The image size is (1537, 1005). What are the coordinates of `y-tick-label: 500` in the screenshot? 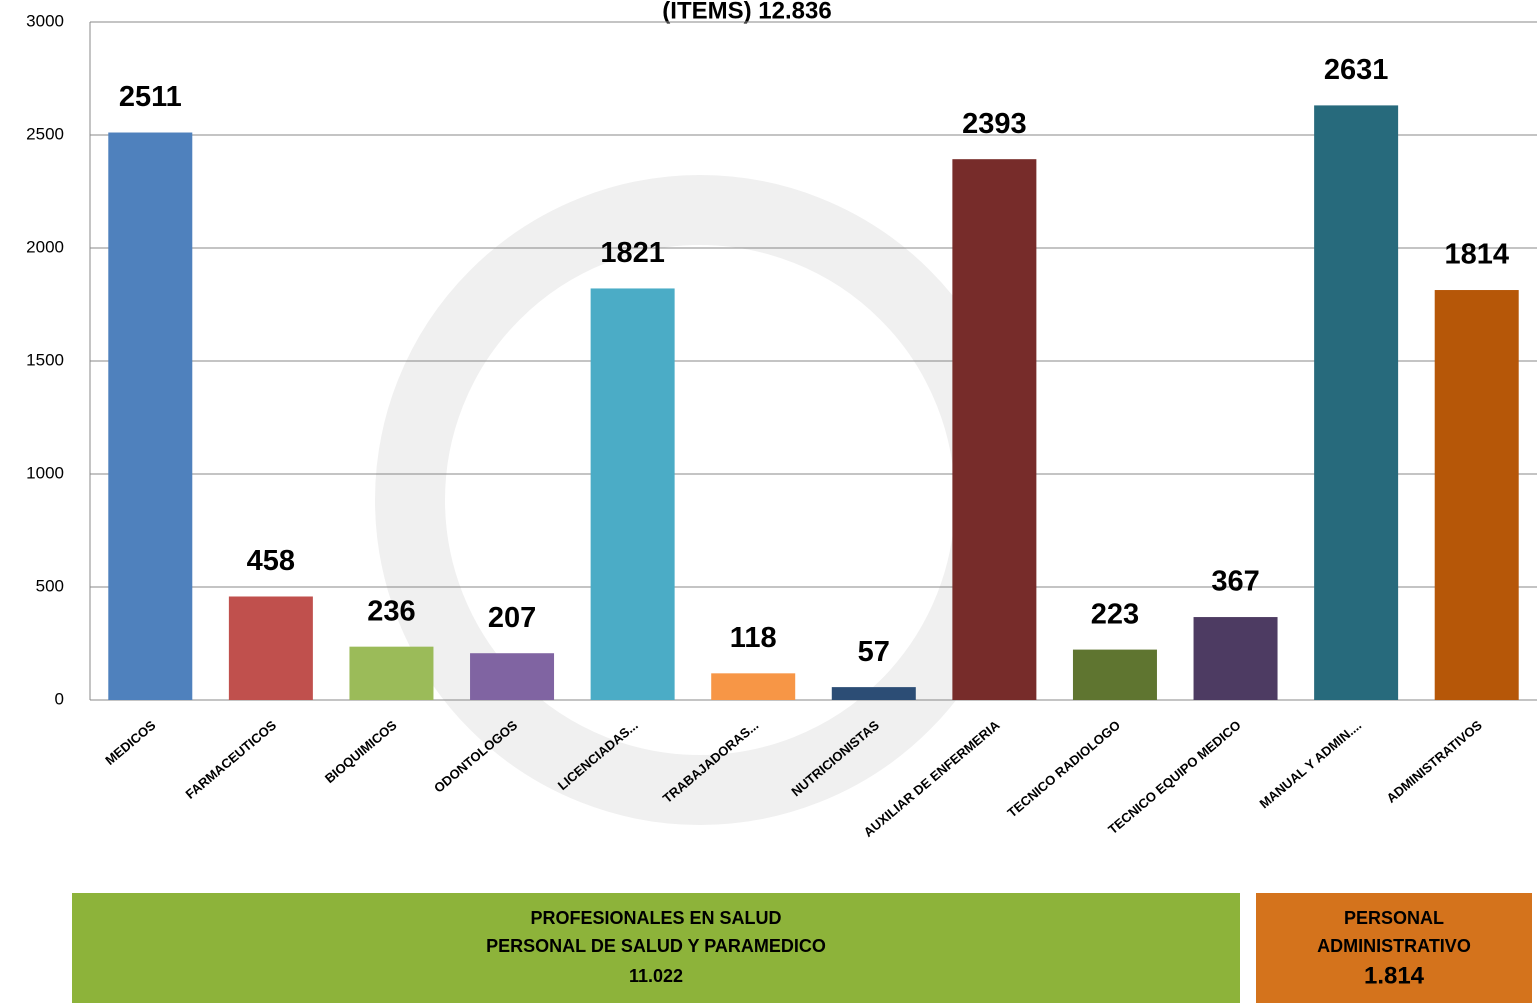 It's located at (50, 585).